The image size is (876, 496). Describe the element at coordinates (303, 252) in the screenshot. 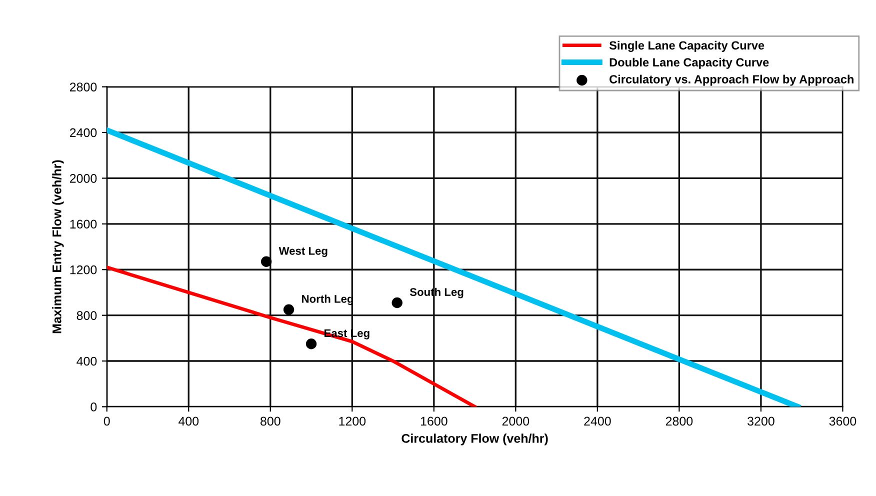

I see `annotation: West Leg` at that location.